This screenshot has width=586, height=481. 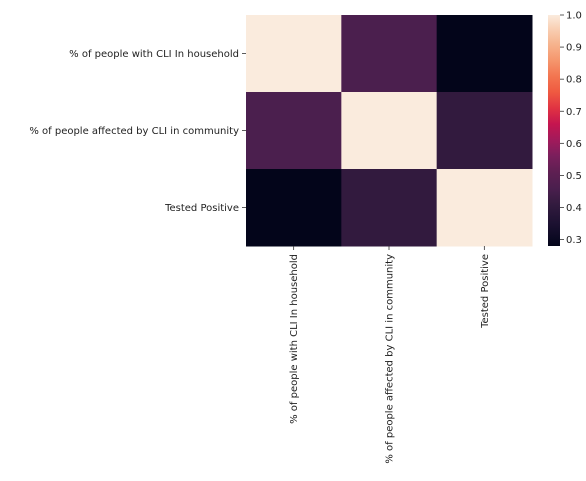 What do you see at coordinates (554, 130) in the screenshot?
I see `colorbar` at bounding box center [554, 130].